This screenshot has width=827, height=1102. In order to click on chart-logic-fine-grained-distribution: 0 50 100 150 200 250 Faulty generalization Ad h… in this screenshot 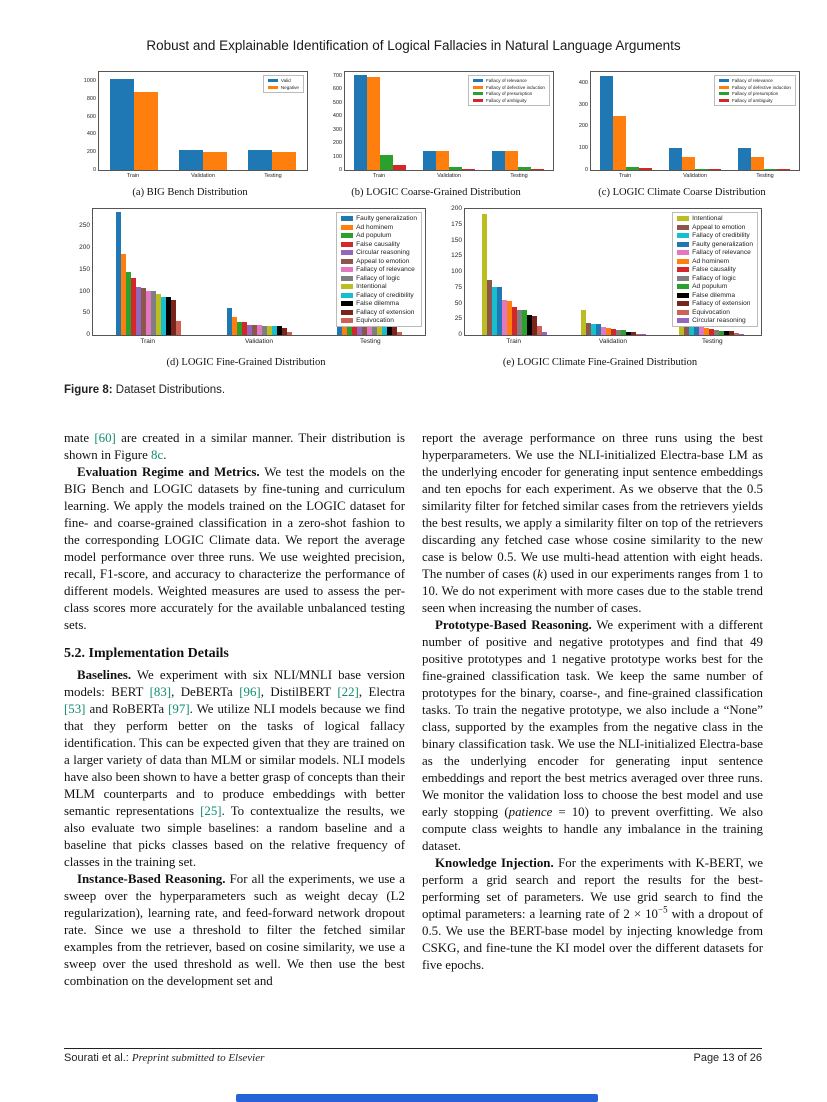, I will do `click(246, 288)`.